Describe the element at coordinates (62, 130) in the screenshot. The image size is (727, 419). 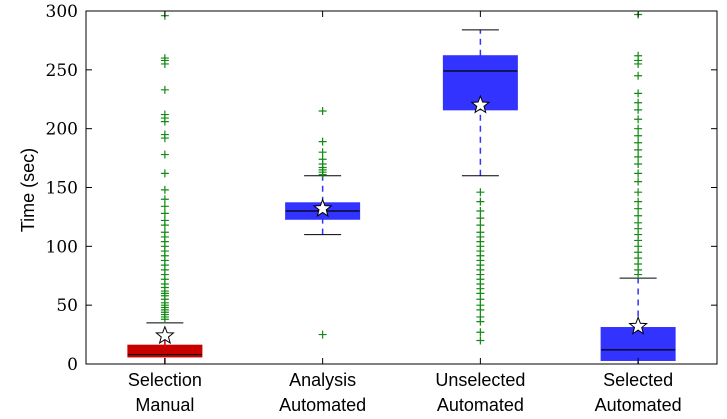
I see `y-tick-label: 200` at that location.